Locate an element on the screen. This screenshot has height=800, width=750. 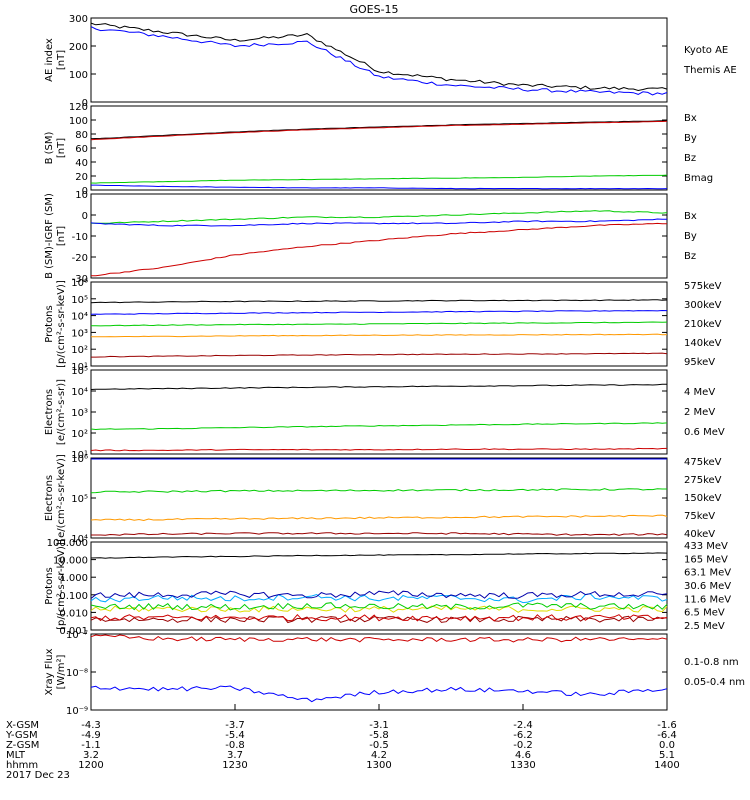
legend-entry: Bz is located at coordinates (690, 256).